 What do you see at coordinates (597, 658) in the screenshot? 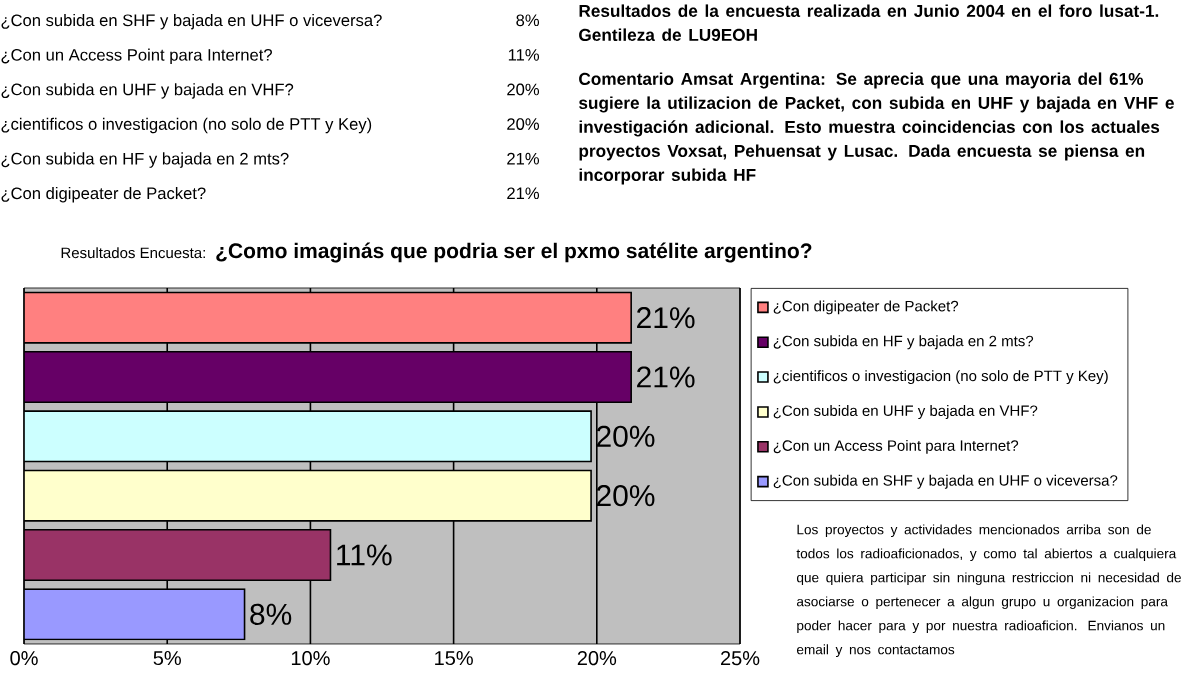
I see `x-tick-label: 20%` at bounding box center [597, 658].